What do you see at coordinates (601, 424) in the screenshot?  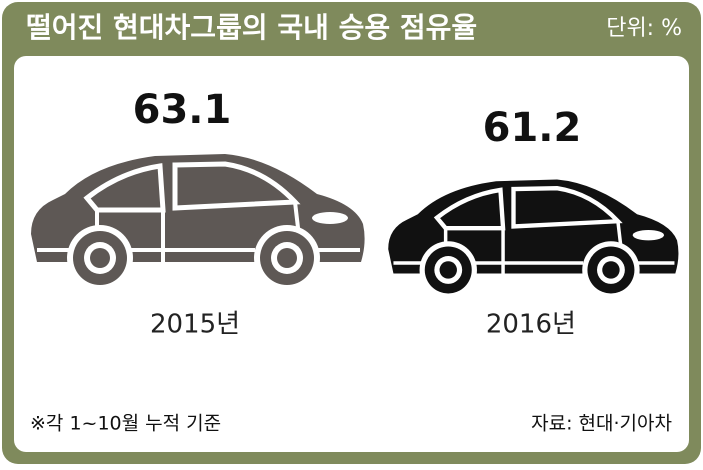 I see `source: 자료: 현대·기아차` at bounding box center [601, 424].